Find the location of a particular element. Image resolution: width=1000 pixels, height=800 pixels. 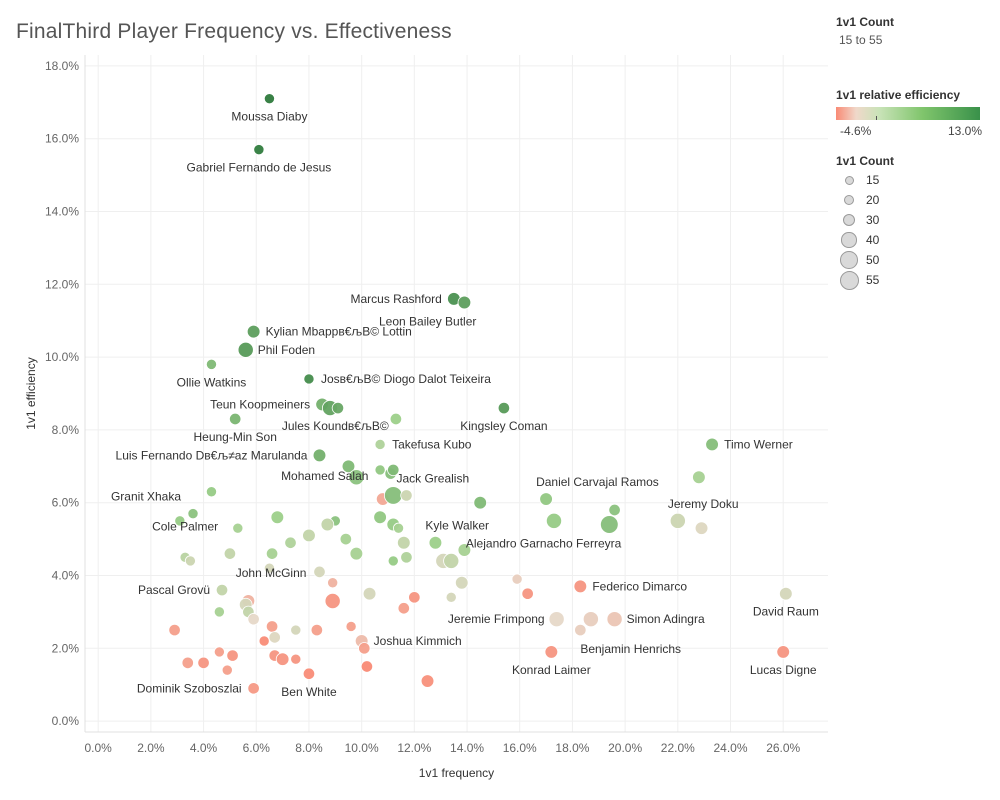

x-axis-label: 1v1 frequency is located at coordinates (456, 773).